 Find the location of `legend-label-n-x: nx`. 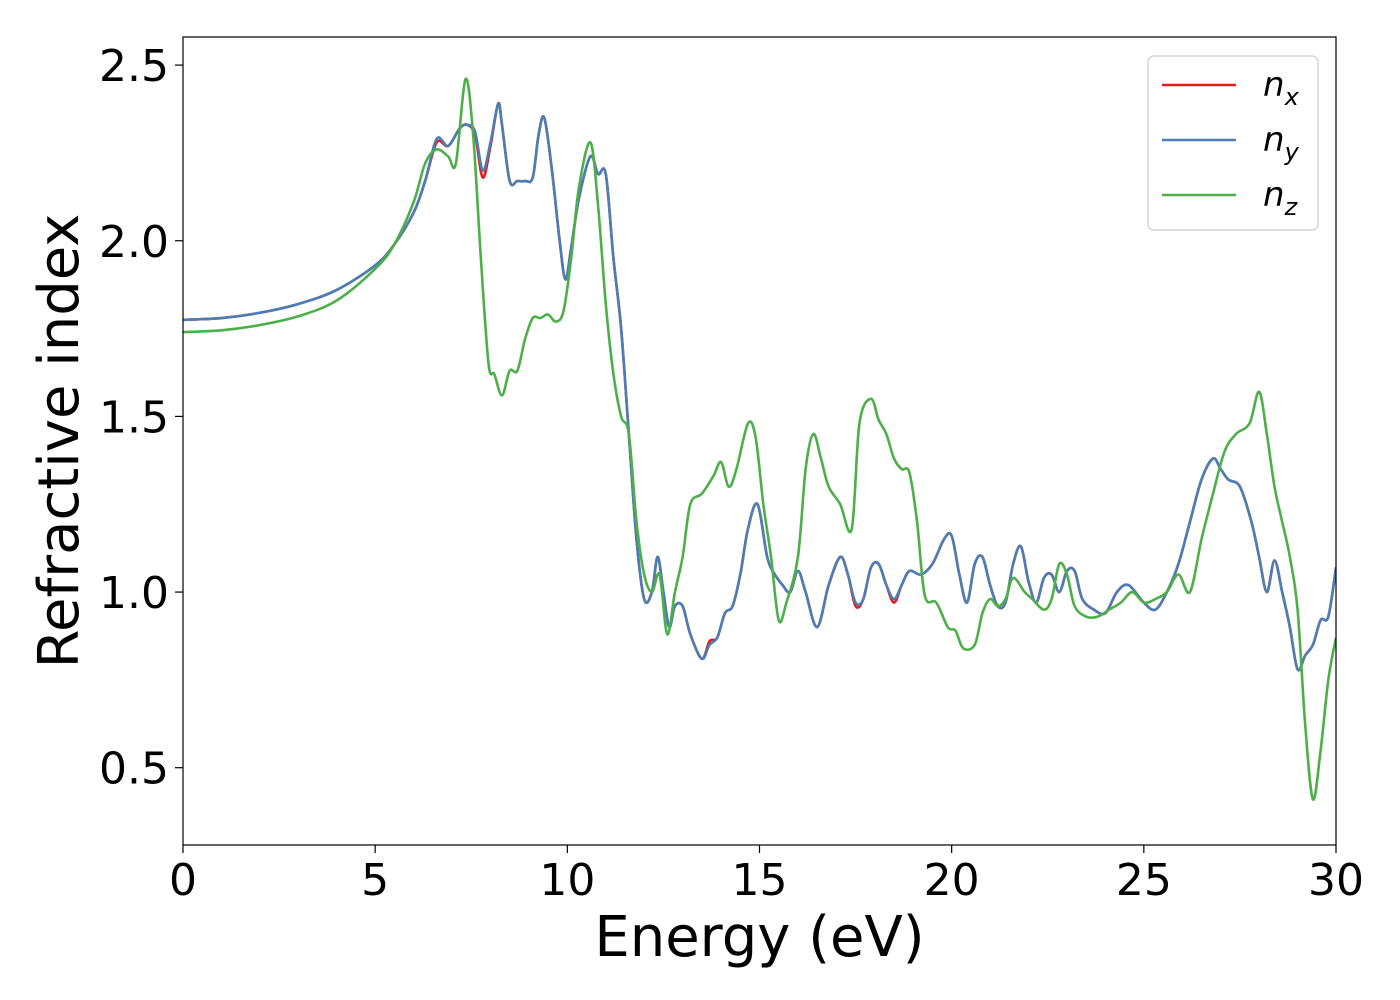

legend-label-n-x: nx is located at coordinates (1281, 88).